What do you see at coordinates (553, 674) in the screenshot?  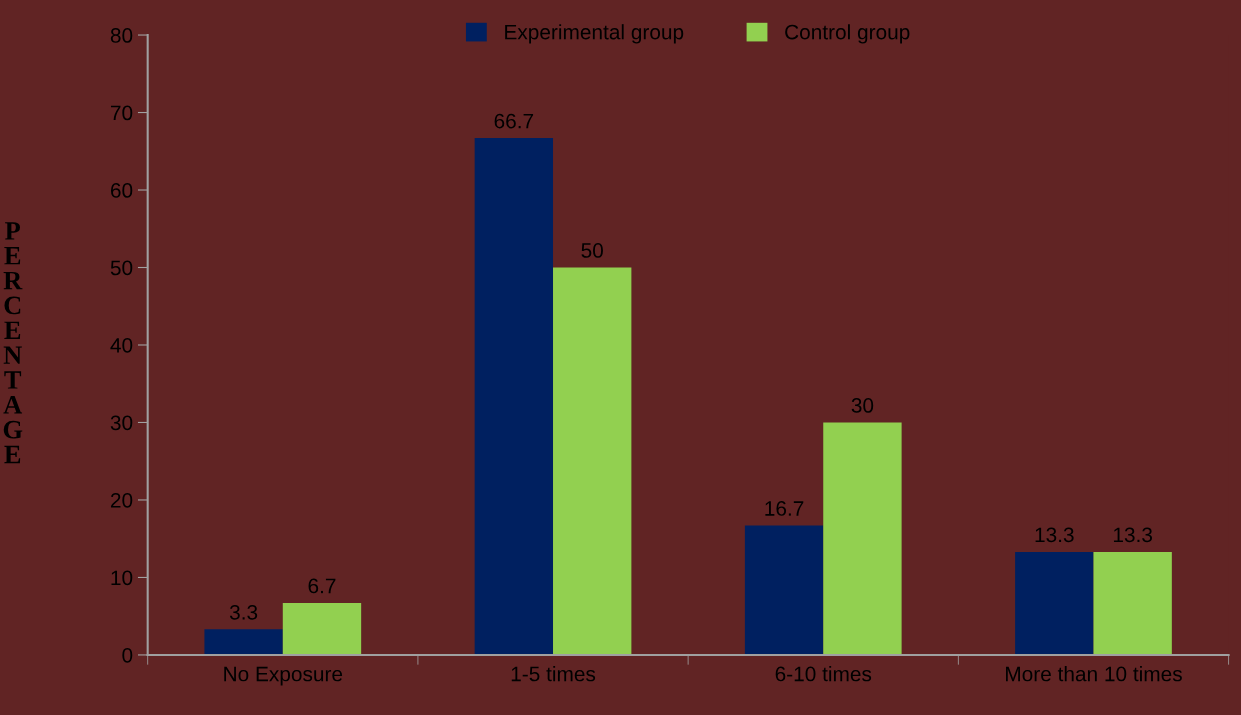 I see `x-tick-label: 1-5 times` at bounding box center [553, 674].